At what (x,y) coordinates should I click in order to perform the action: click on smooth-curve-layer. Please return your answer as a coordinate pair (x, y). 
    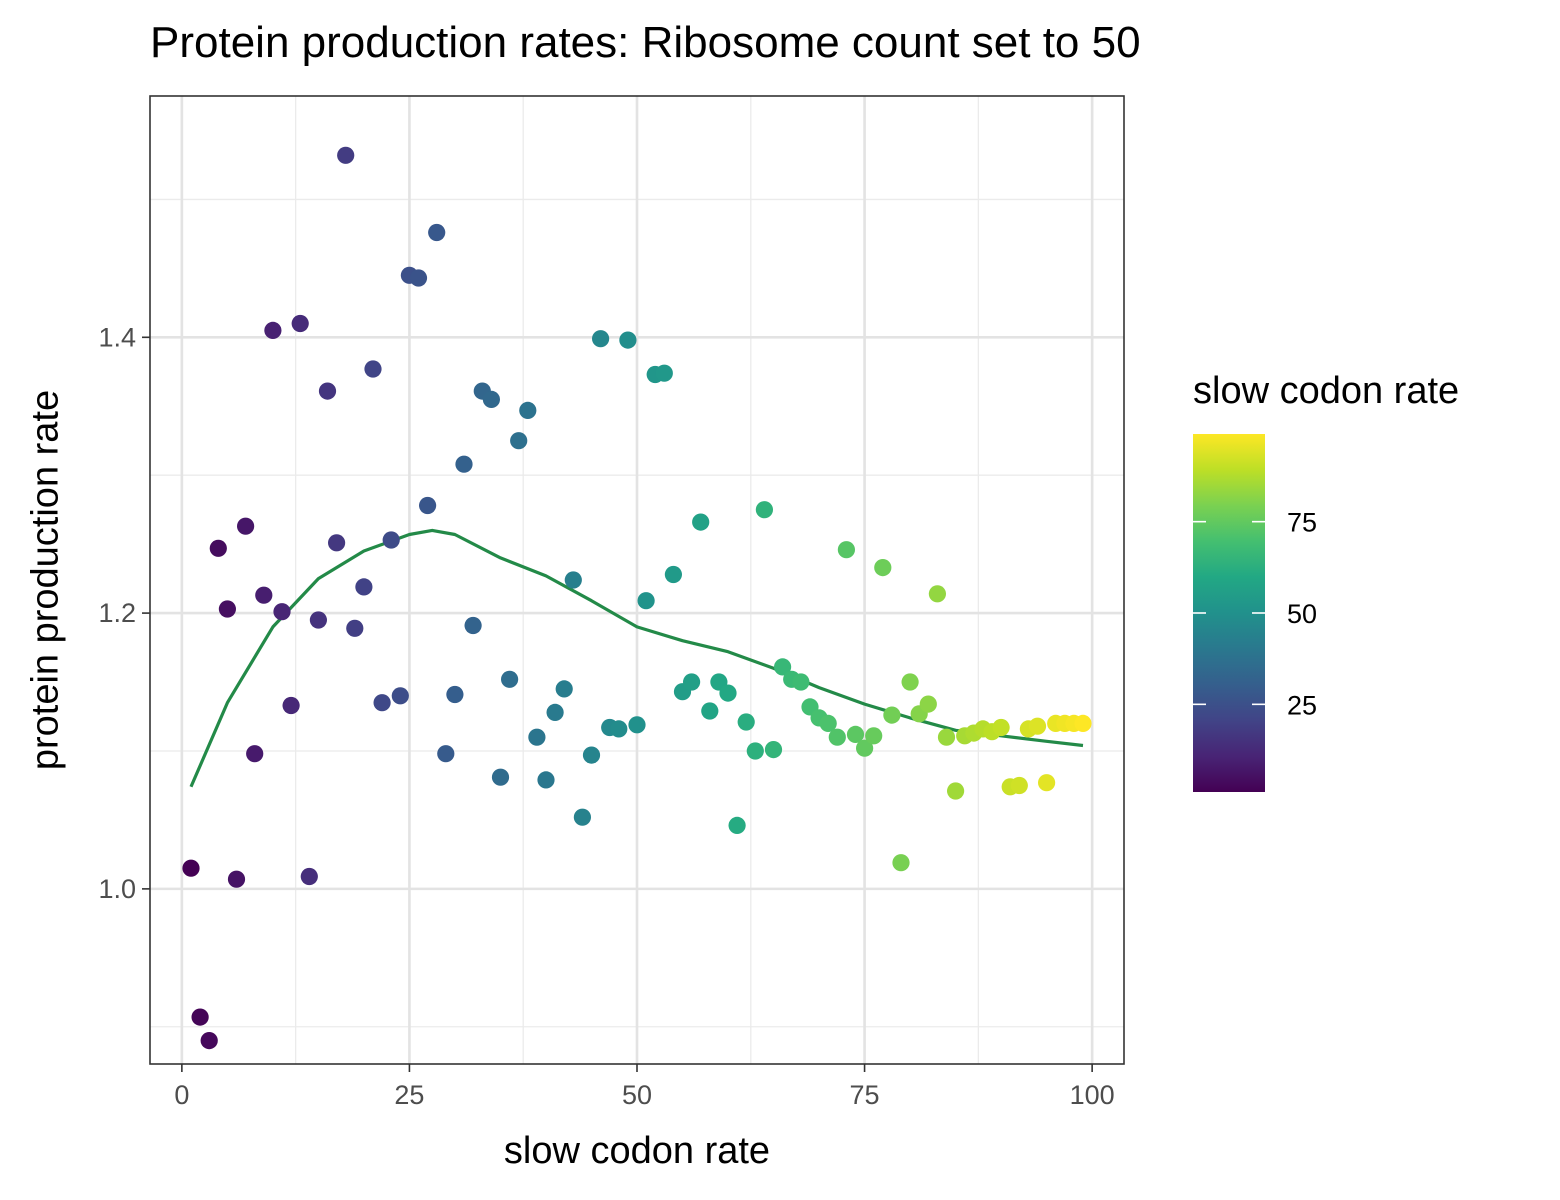
    Looking at the image, I should click on (636, 658).